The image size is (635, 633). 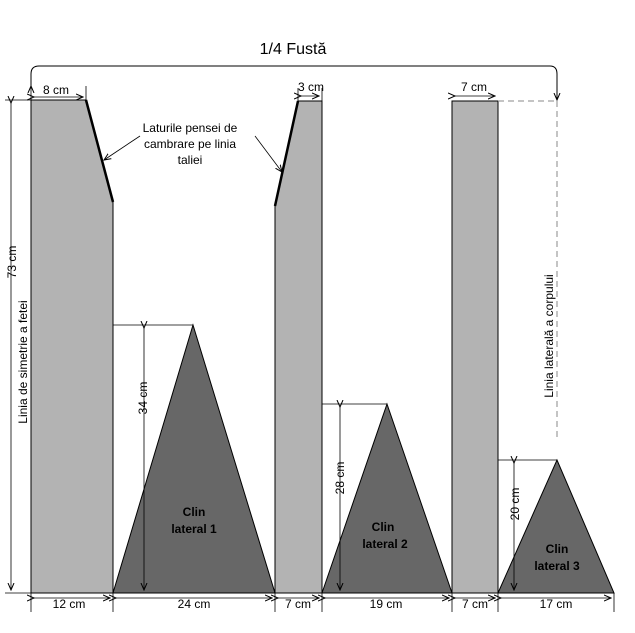 I want to click on height-total-label: 73 cm, so click(x=12, y=262).